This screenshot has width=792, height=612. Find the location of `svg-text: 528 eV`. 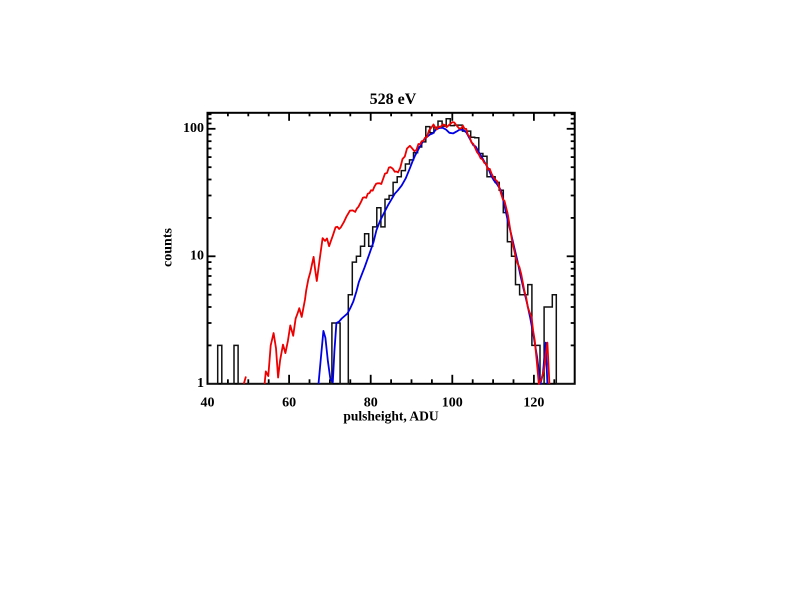

svg-text: 528 eV is located at coordinates (393, 99).